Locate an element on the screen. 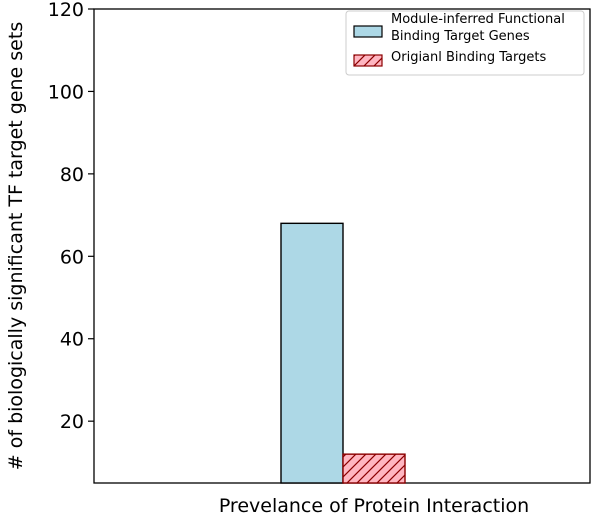 Image resolution: width=594 pixels, height=513 pixels. y-axis-ticks: 20 40 60 80 100 120 is located at coordinates (71, 216).